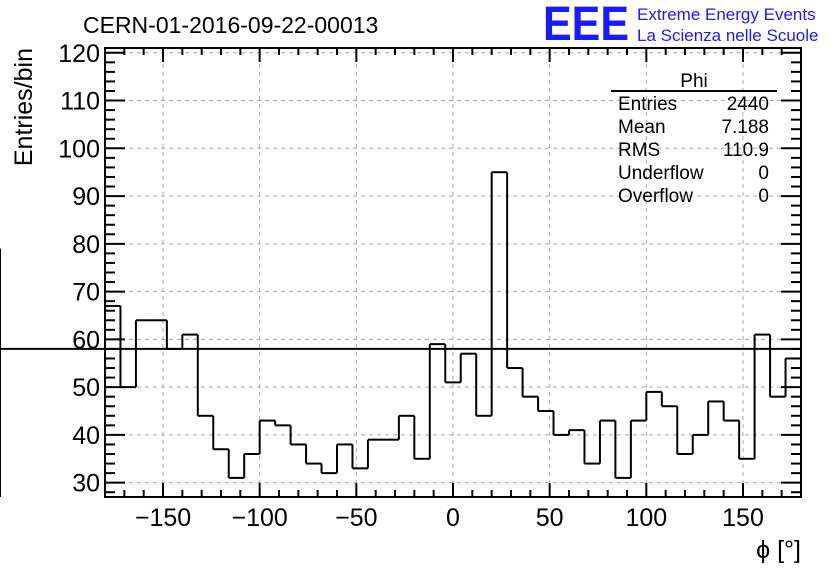 The height and width of the screenshot is (572, 836). I want to click on x-axis-label: ϕ [°], so click(778, 550).